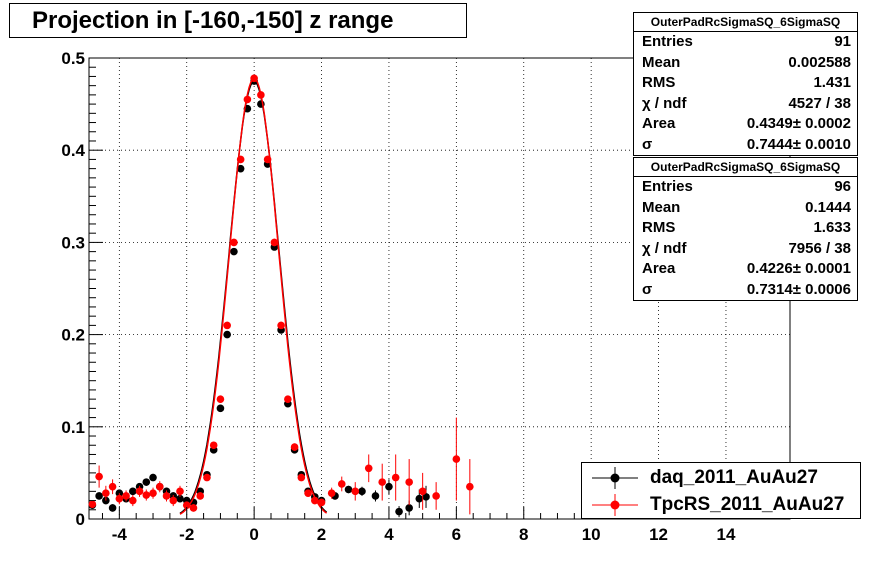  What do you see at coordinates (726, 534) in the screenshot?
I see `x-tick-label: 14` at bounding box center [726, 534].